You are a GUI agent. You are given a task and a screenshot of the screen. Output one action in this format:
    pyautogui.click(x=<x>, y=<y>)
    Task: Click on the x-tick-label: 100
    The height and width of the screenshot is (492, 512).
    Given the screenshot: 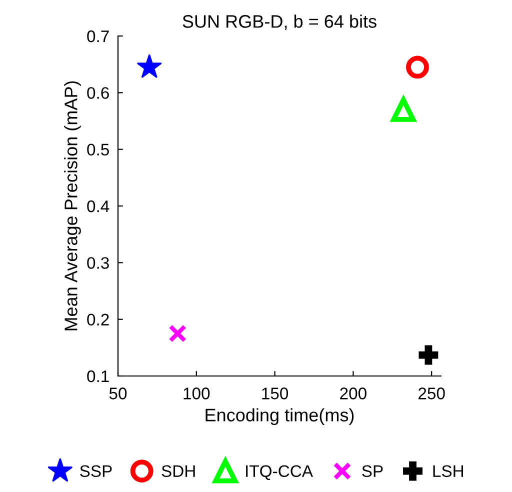 What is the action you would take?
    pyautogui.click(x=197, y=394)
    